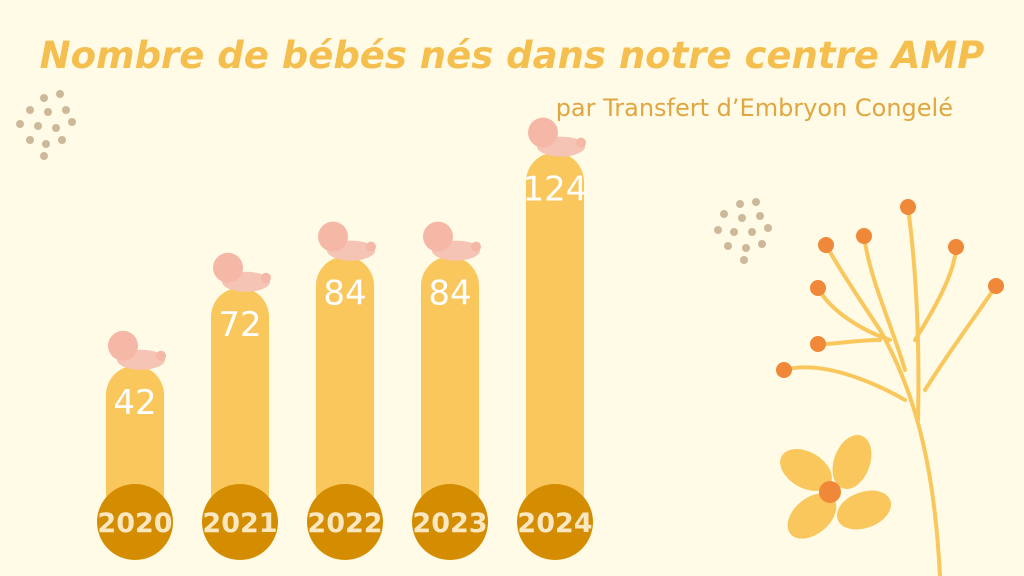  Describe the element at coordinates (46, 125) in the screenshot. I see `dots-left` at that location.